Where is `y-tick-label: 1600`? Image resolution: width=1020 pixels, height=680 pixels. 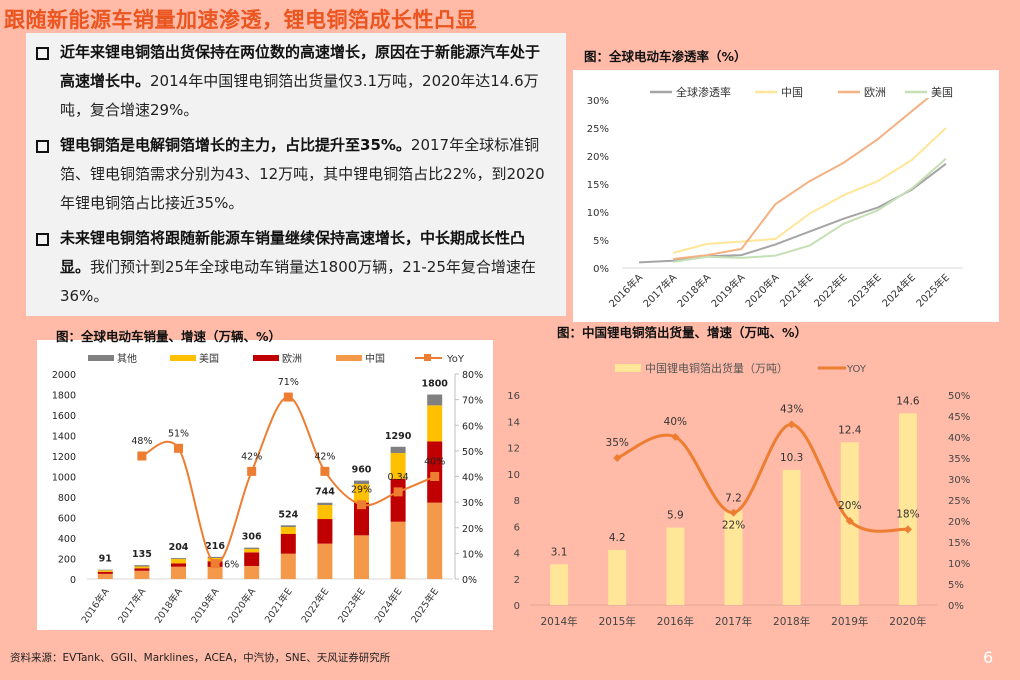 y-tick-label: 1600 is located at coordinates (64, 416).